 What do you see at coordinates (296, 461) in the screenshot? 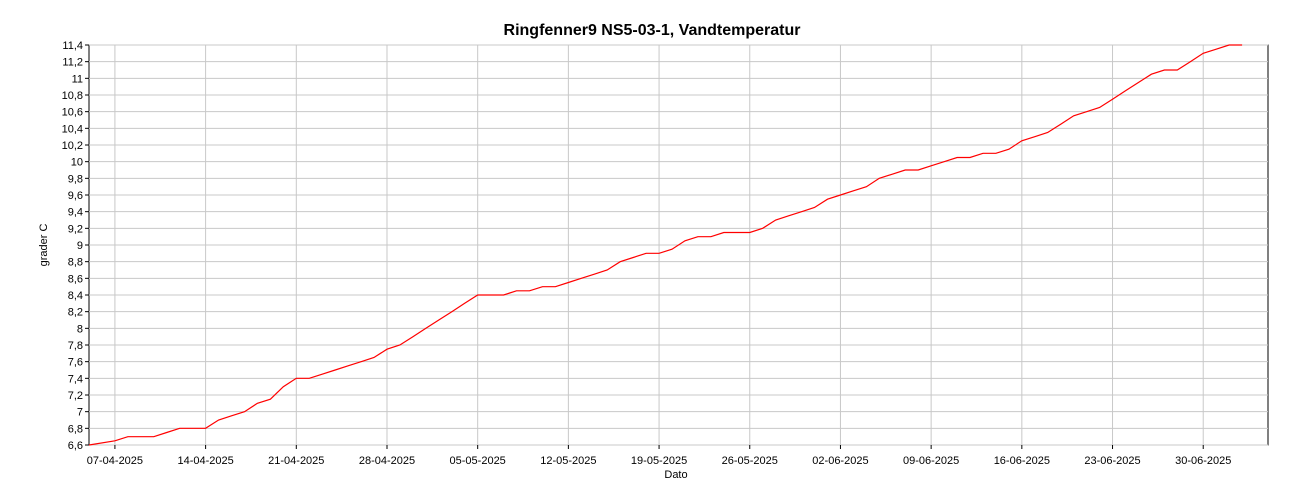
I see `x-tick-label: 21-04-2025` at bounding box center [296, 461].